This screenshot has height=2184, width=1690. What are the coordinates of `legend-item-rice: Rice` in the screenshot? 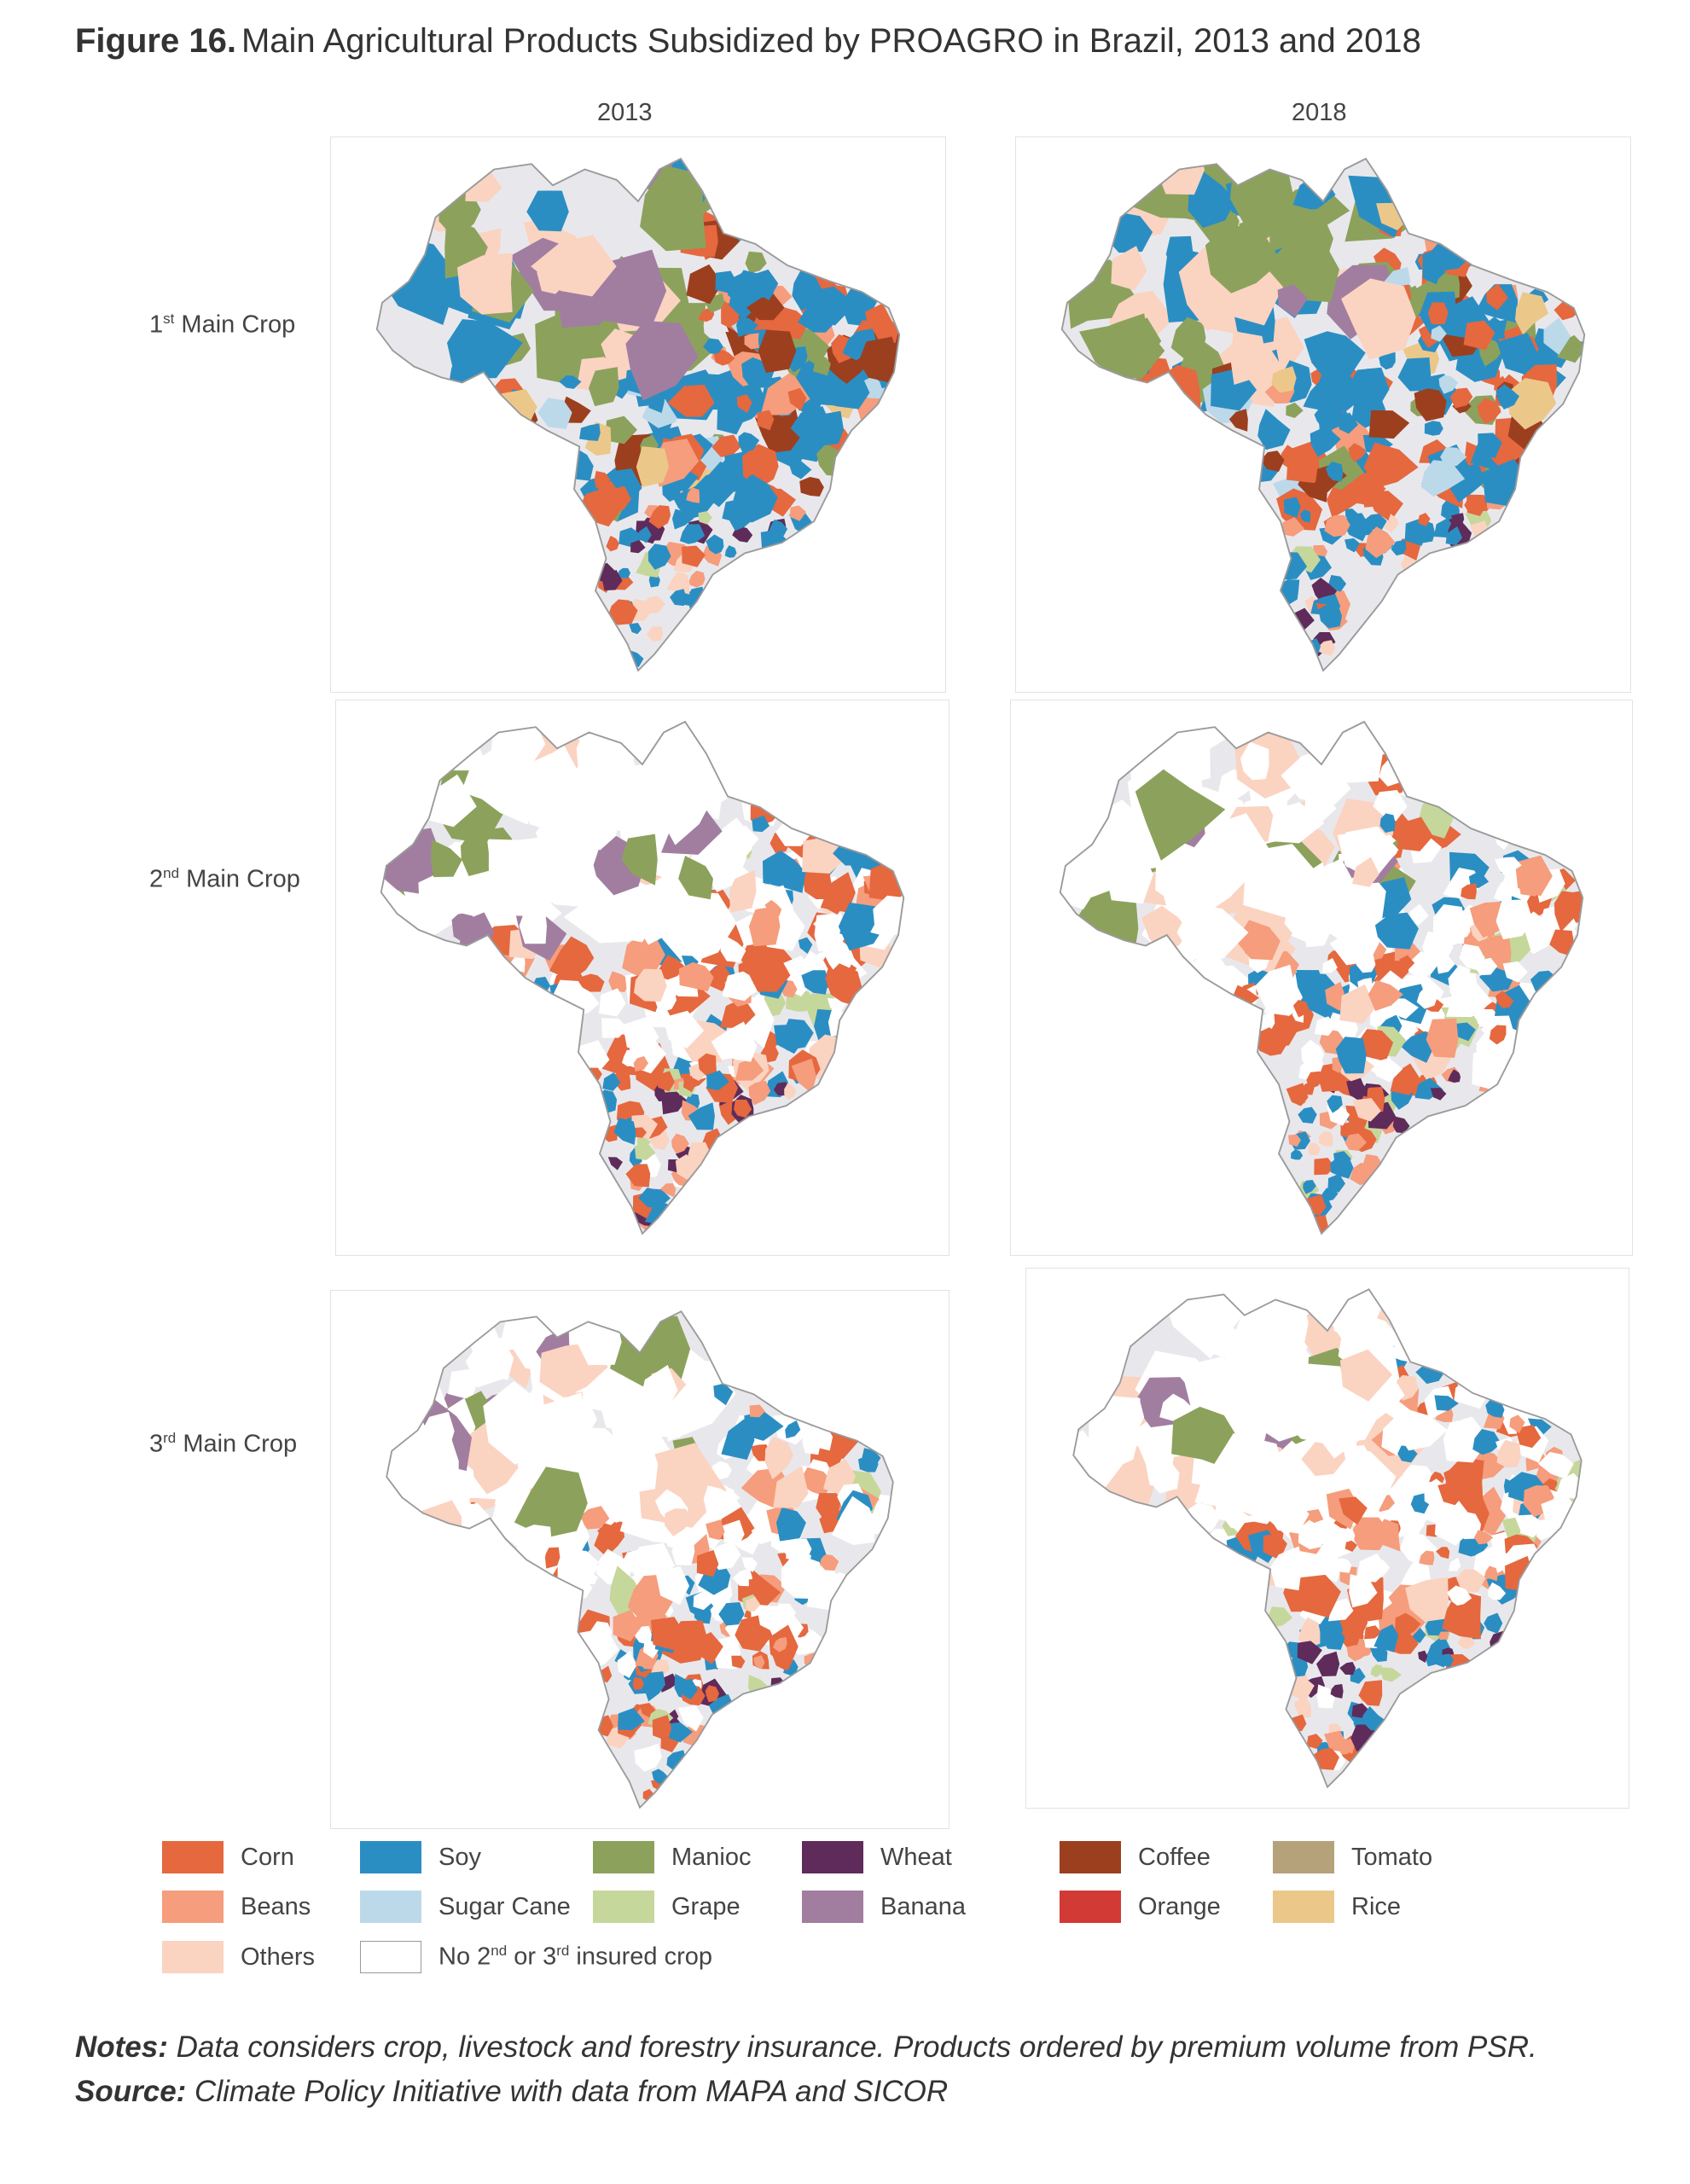 It's located at (1337, 1907).